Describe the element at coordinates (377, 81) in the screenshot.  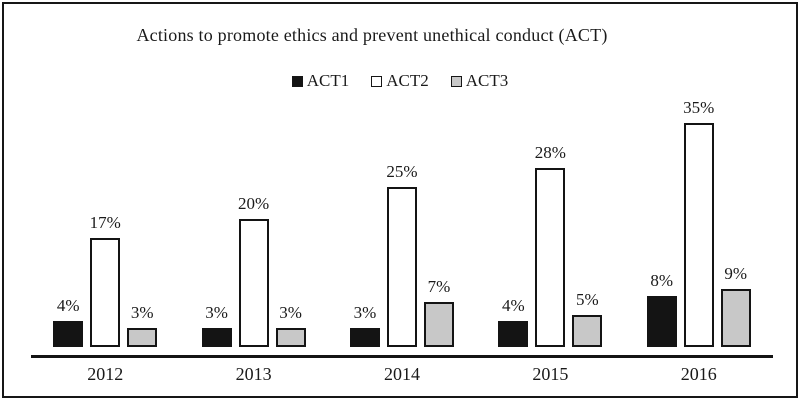
I see `legend-swatch-act2` at that location.